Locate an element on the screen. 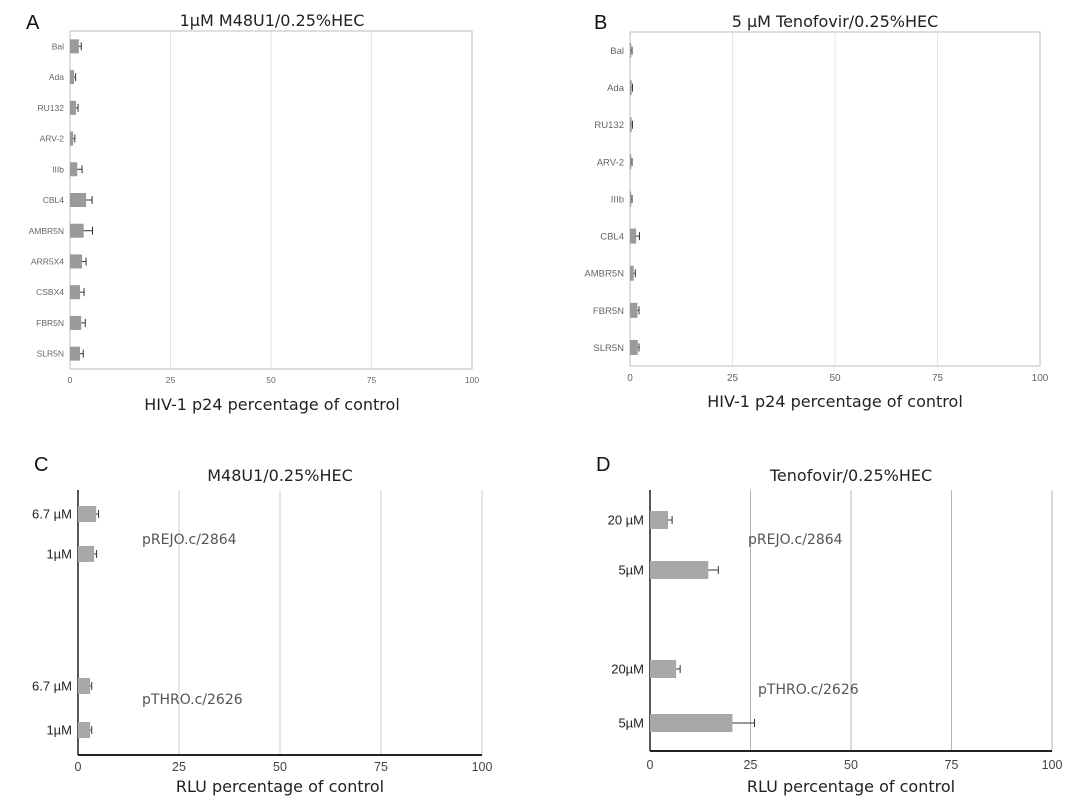 The height and width of the screenshot is (800, 1075). panel-letter: C is located at coordinates (41, 465).